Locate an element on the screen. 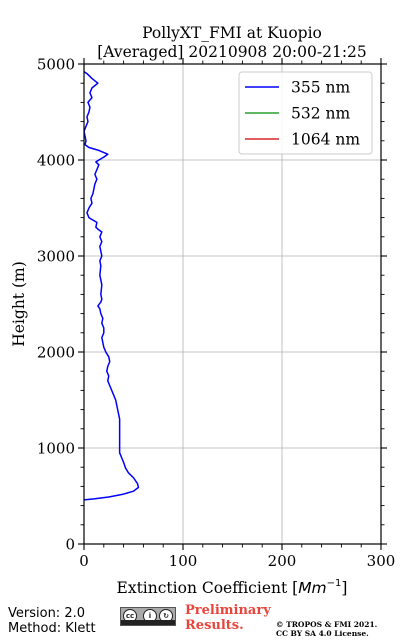  legend: 355 nm 532 nm 1064 nm is located at coordinates (305, 113).